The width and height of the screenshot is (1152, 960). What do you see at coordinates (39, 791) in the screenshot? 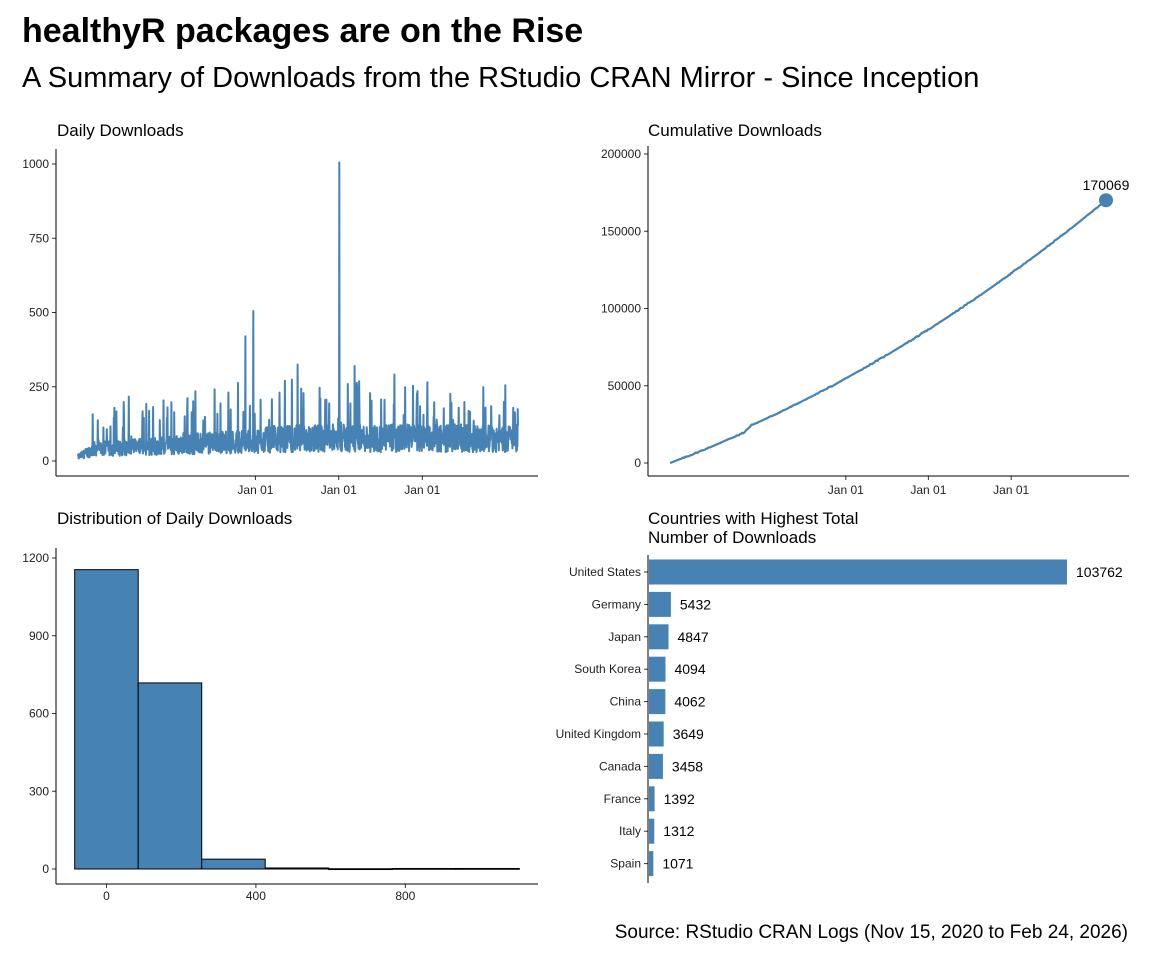
I see `y-tick-label: 300` at bounding box center [39, 791].